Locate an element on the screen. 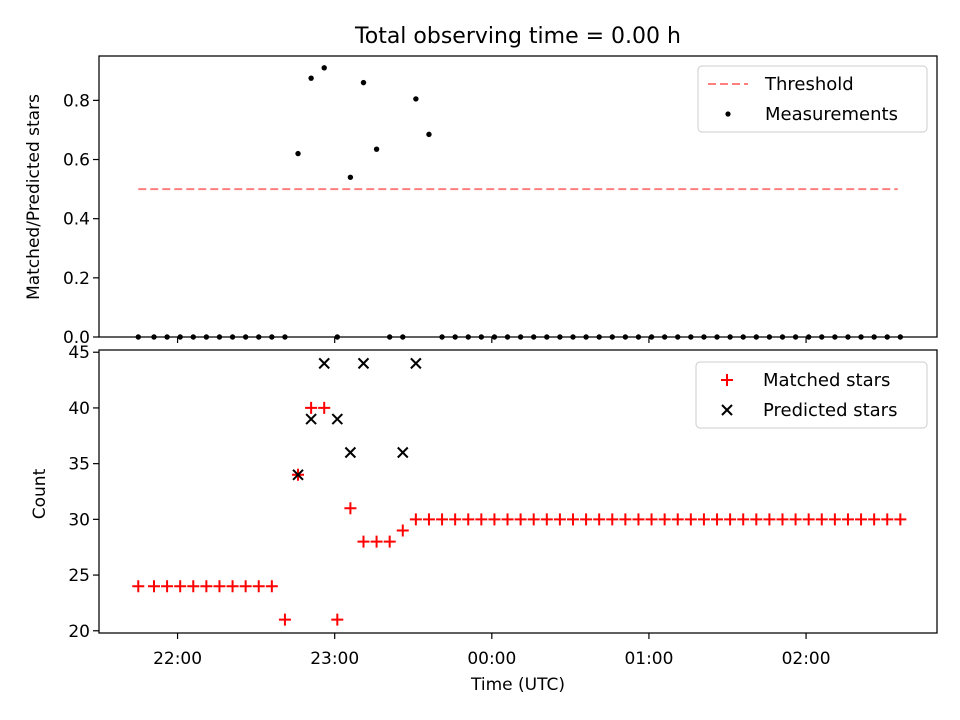 The width and height of the screenshot is (960, 720). top-legend: Threshold Measurements is located at coordinates (812, 99).